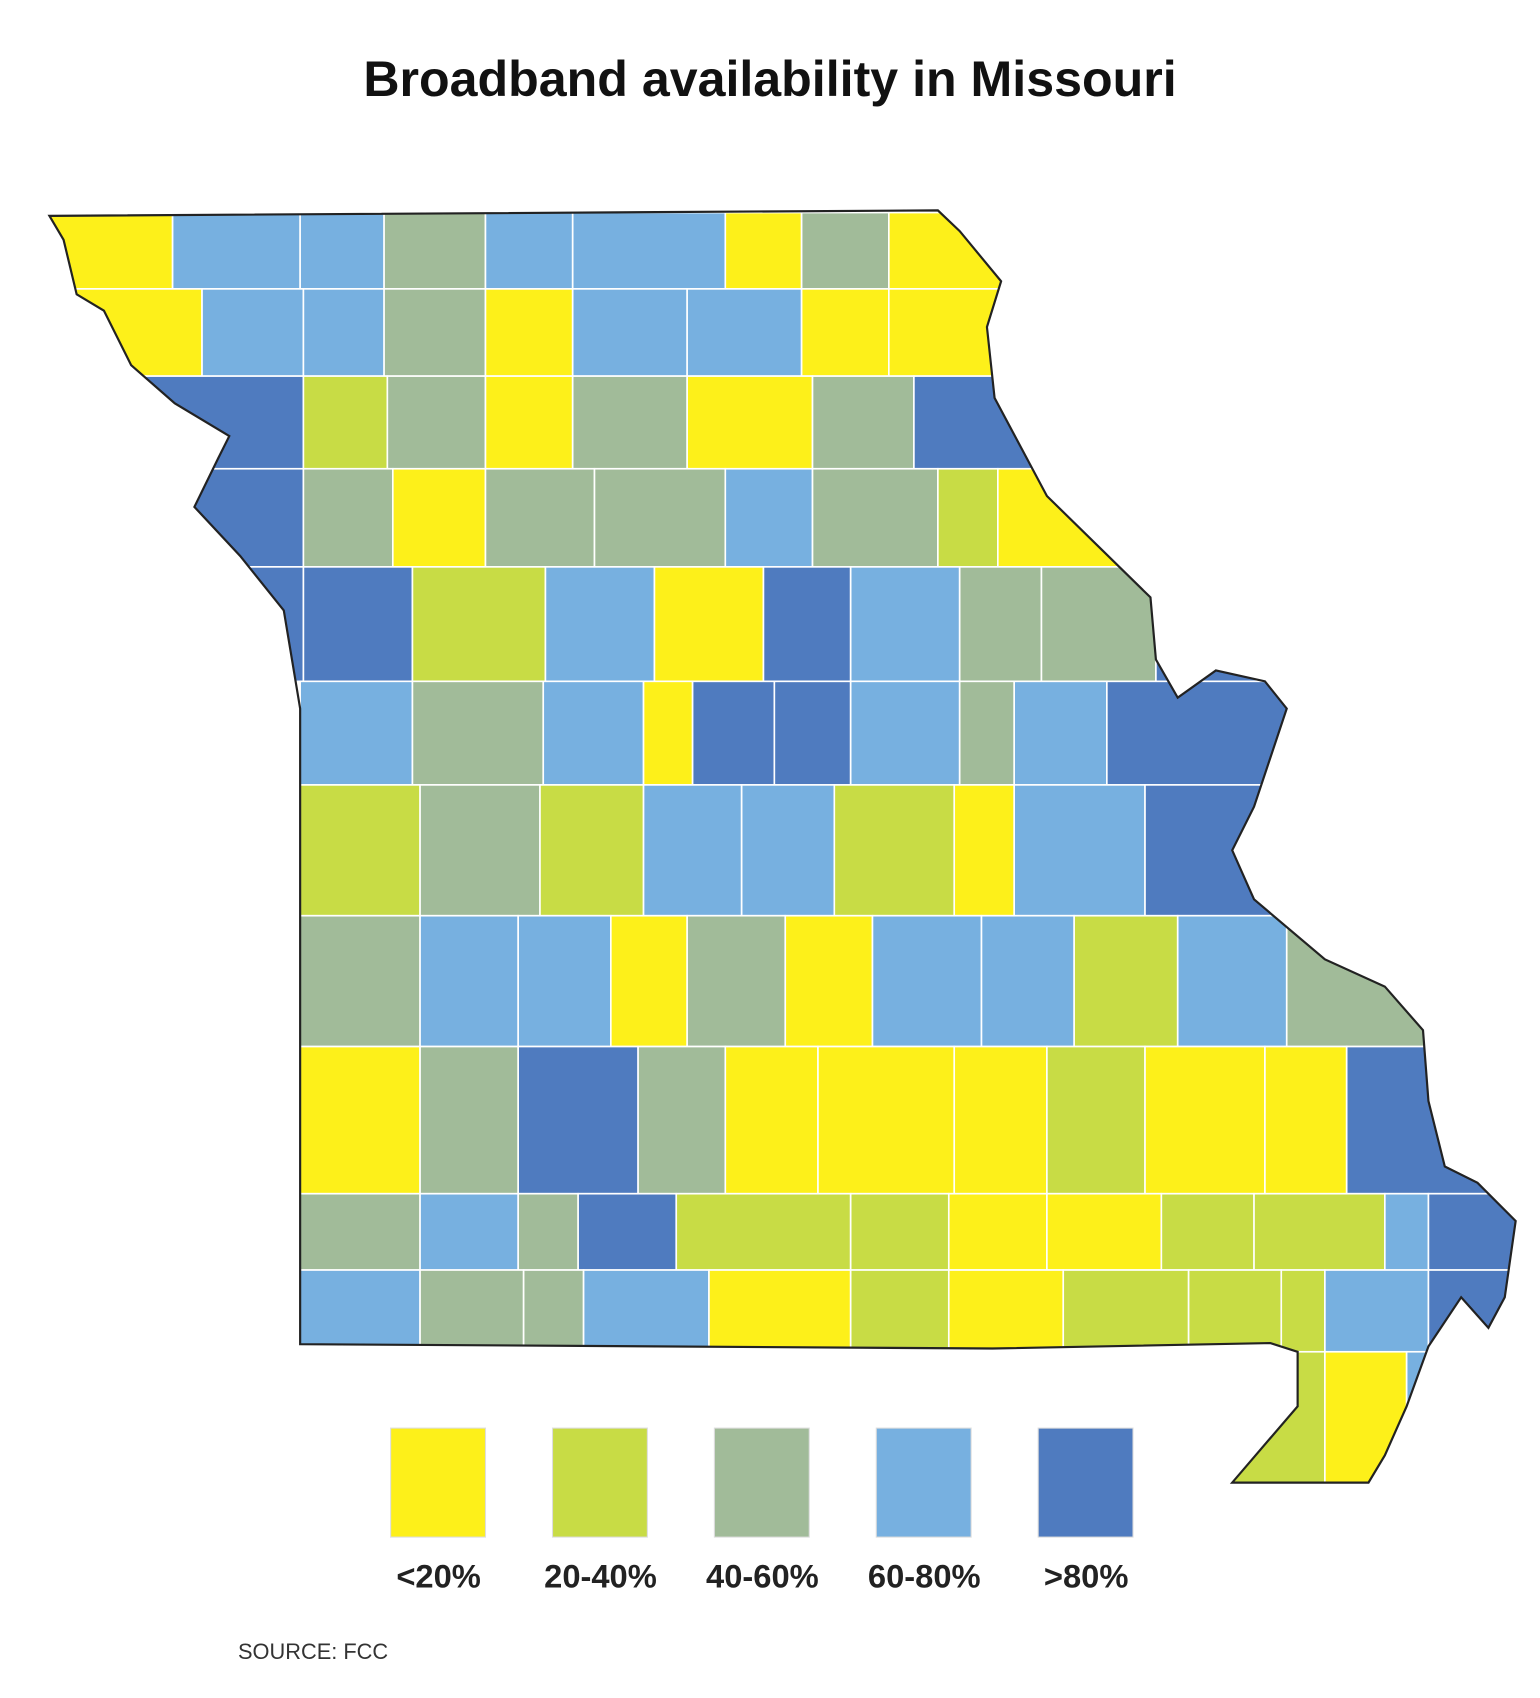 The height and width of the screenshot is (1698, 1540). I want to click on legend-label: 60-80%, so click(924, 1575).